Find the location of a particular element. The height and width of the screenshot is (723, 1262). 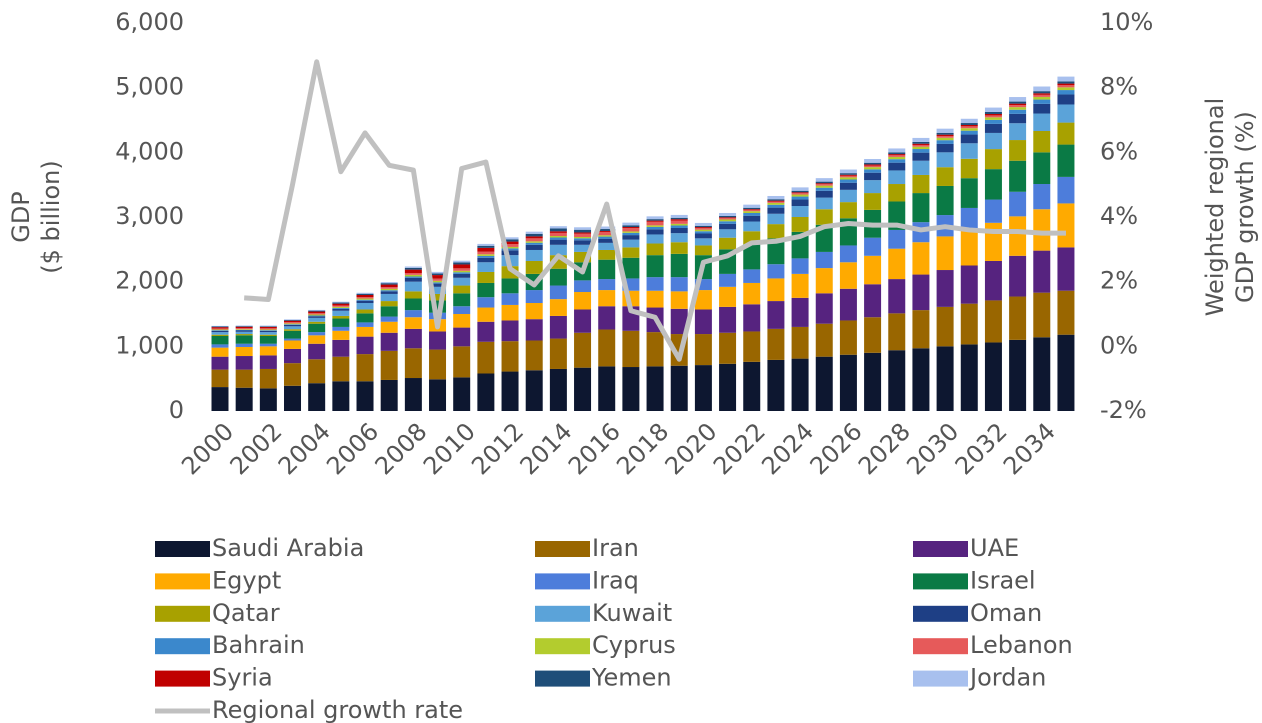

legend-label: Iran is located at coordinates (615, 548).